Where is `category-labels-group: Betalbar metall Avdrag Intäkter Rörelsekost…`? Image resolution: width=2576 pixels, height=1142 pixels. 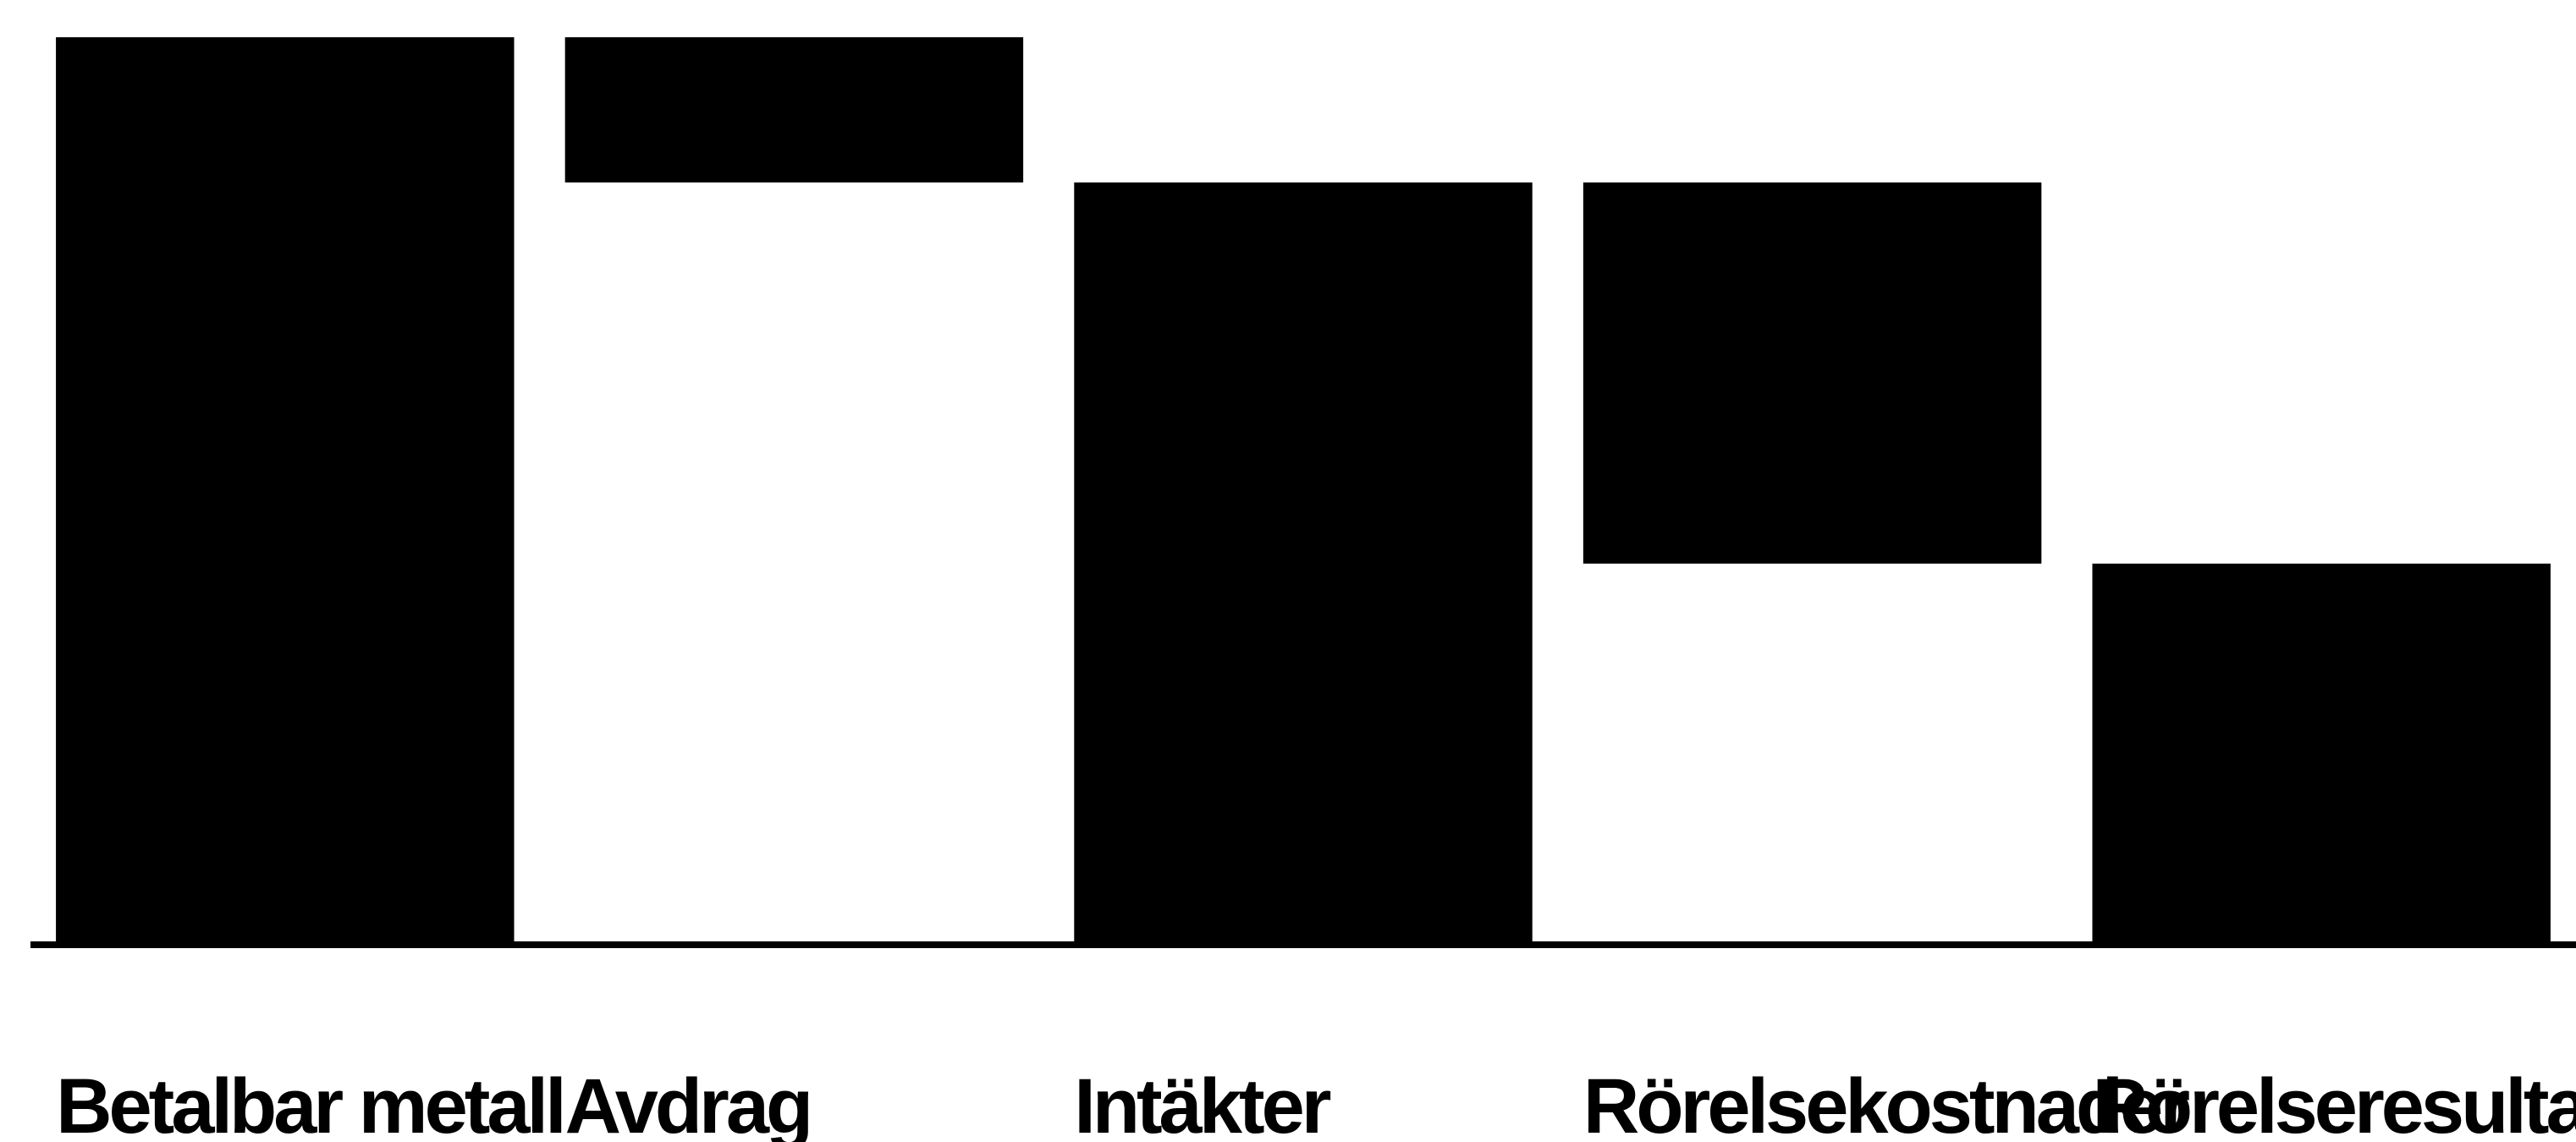
category-labels-group: Betalbar metall Avdrag Intäkter Rörelsekost… is located at coordinates (1316, 1102).